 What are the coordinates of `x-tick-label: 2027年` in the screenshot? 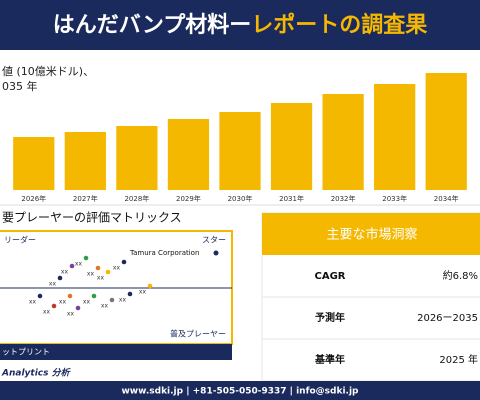 It's located at (85, 198).